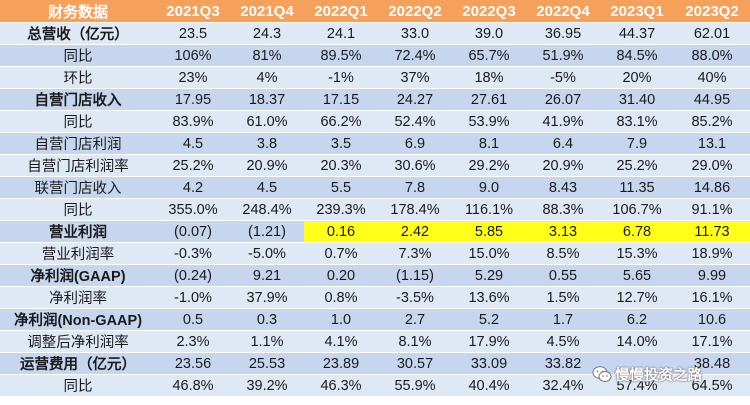 This screenshot has width=750, height=405. What do you see at coordinates (712, 319) in the screenshot?
I see `table-cell: 10.6` at bounding box center [712, 319].